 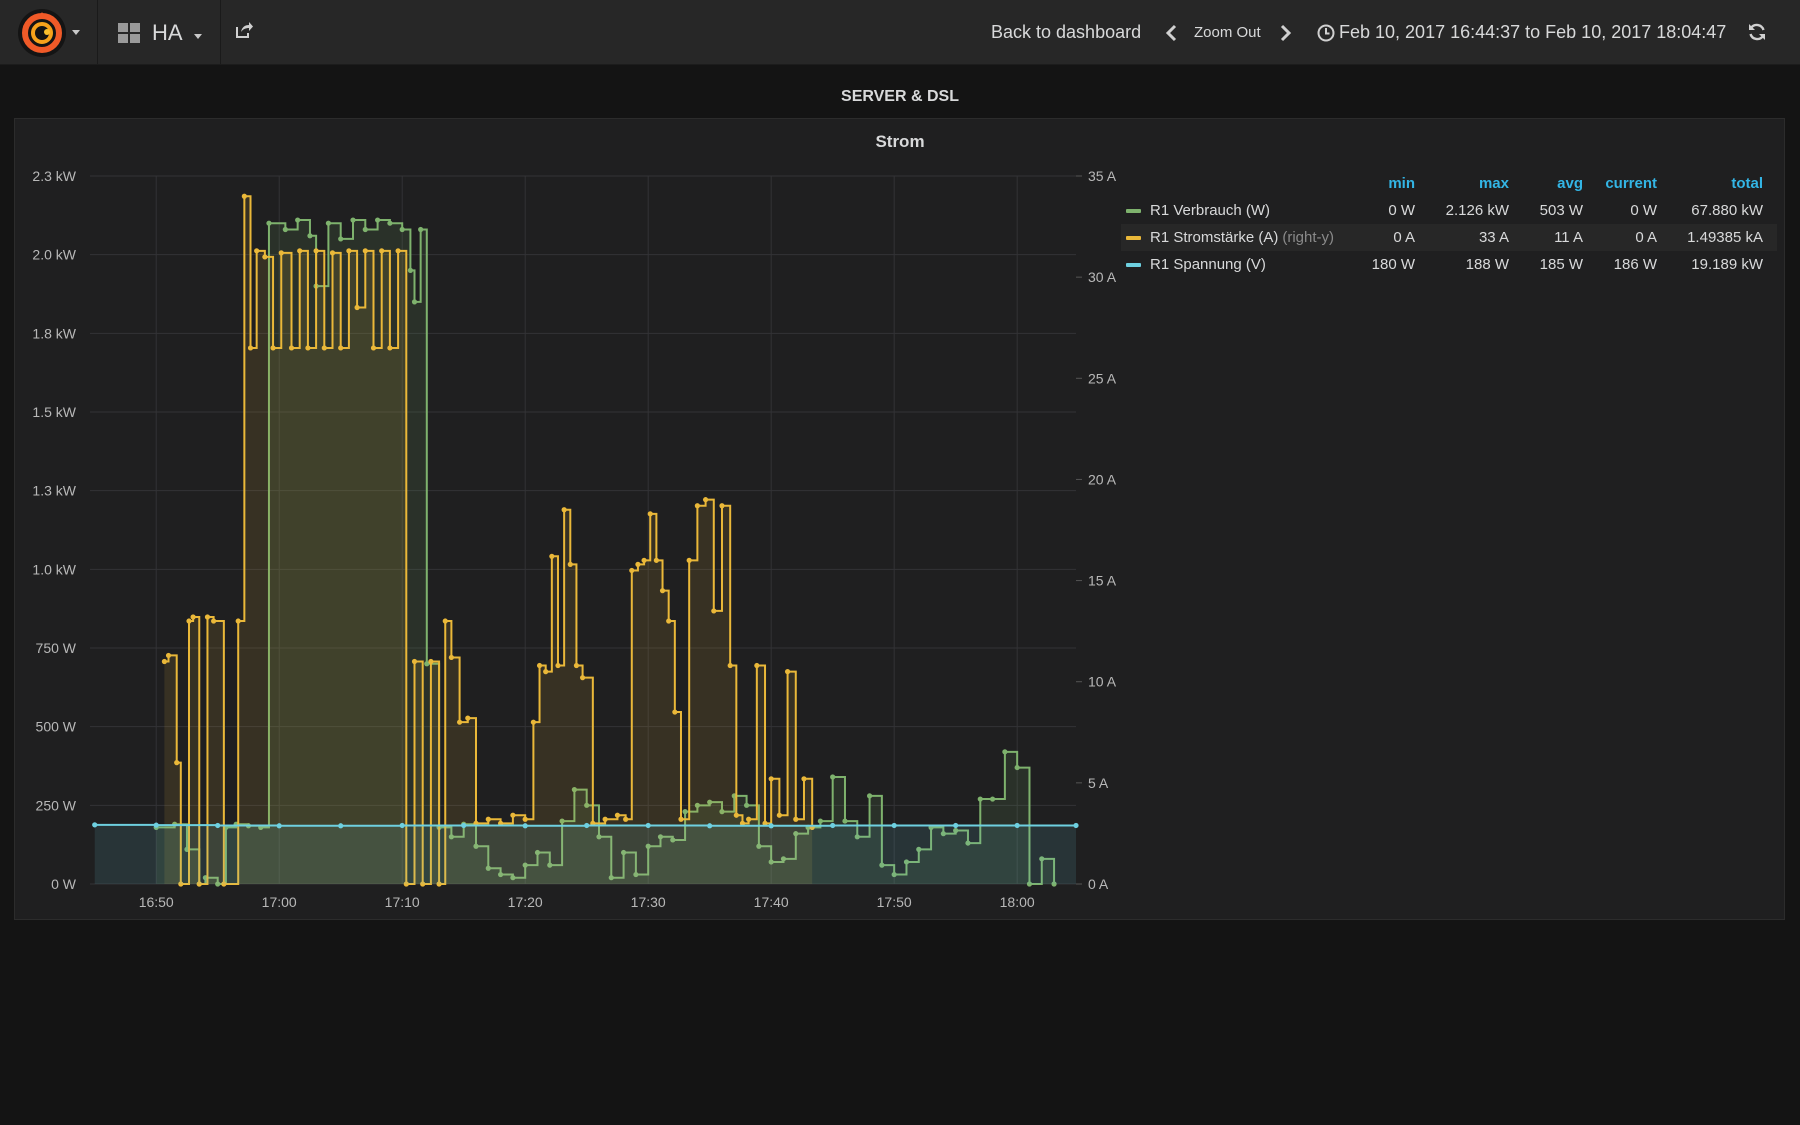 What do you see at coordinates (1643, 210) in the screenshot?
I see `legend-current: 0 W` at bounding box center [1643, 210].